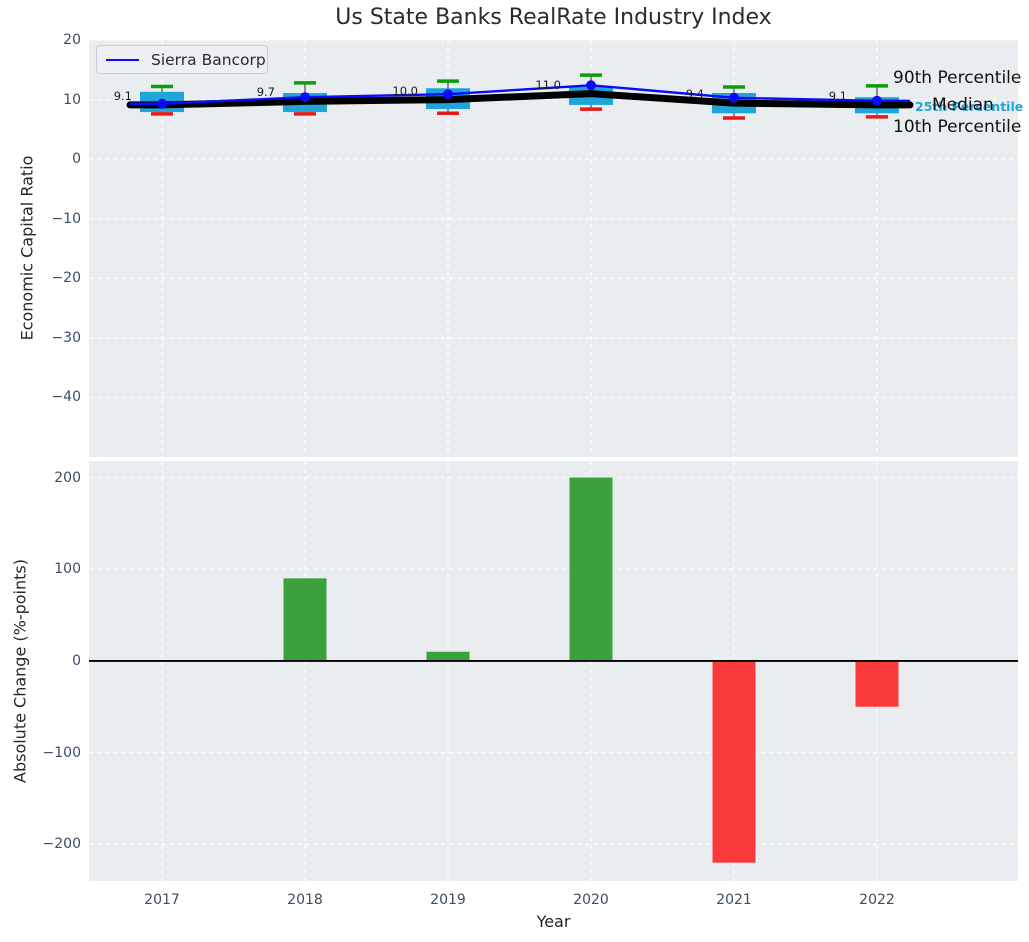  Describe the element at coordinates (305, 619) in the screenshot. I see `bar-2018` at that location.